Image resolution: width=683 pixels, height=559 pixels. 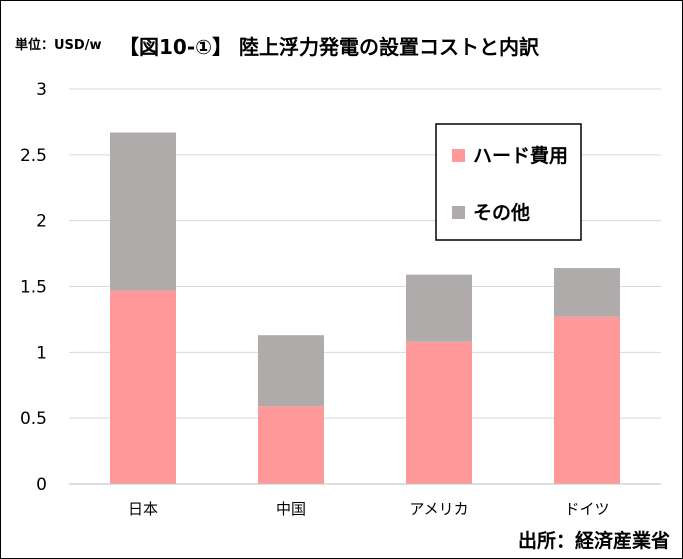 I want to click on x-category-label: 日本, so click(x=143, y=509).